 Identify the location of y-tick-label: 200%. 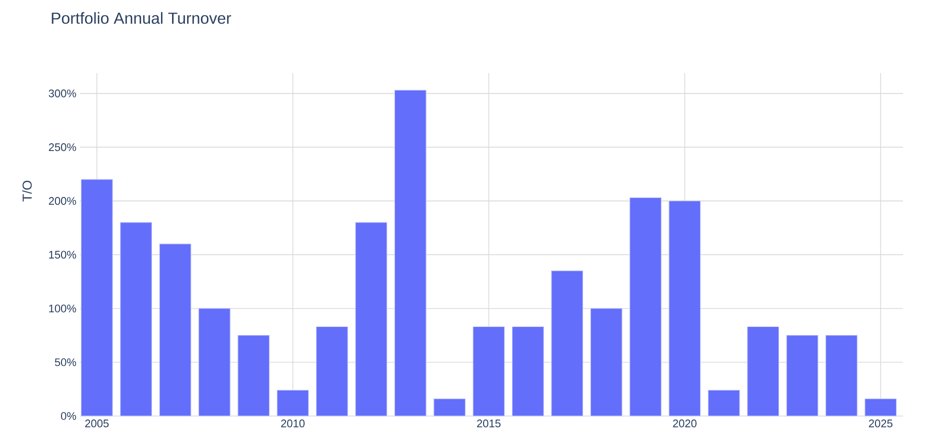
(62, 201).